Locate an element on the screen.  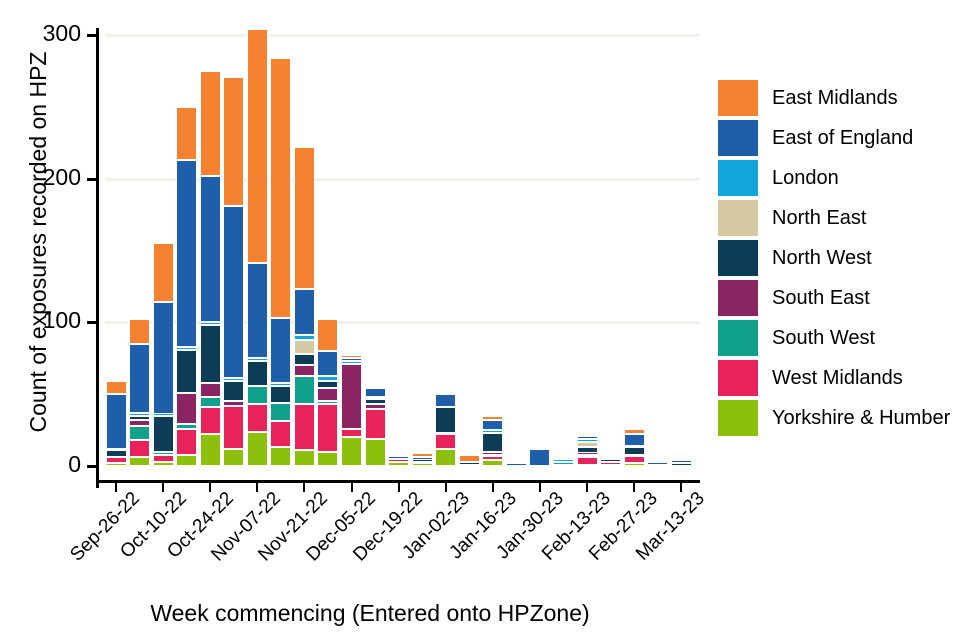
legend-item: South East is located at coordinates (836, 298).